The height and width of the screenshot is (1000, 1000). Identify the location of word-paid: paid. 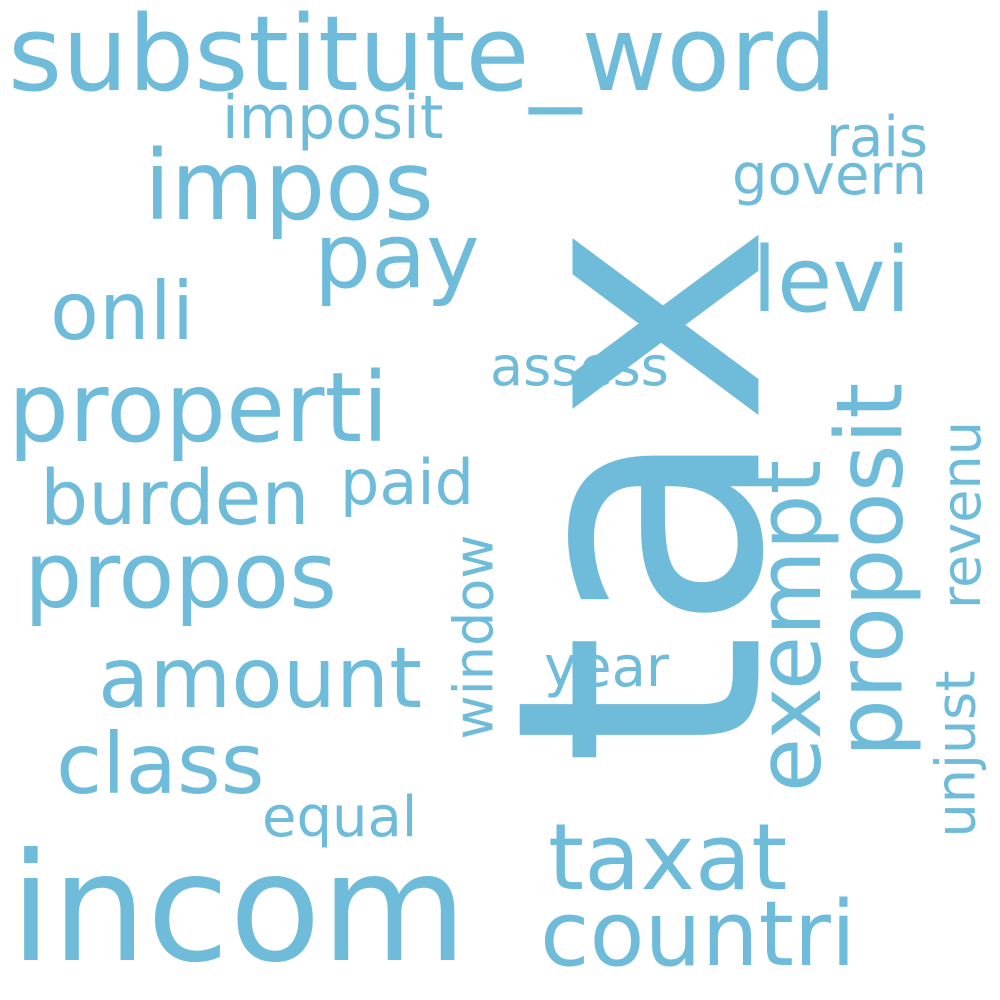
(407, 482).